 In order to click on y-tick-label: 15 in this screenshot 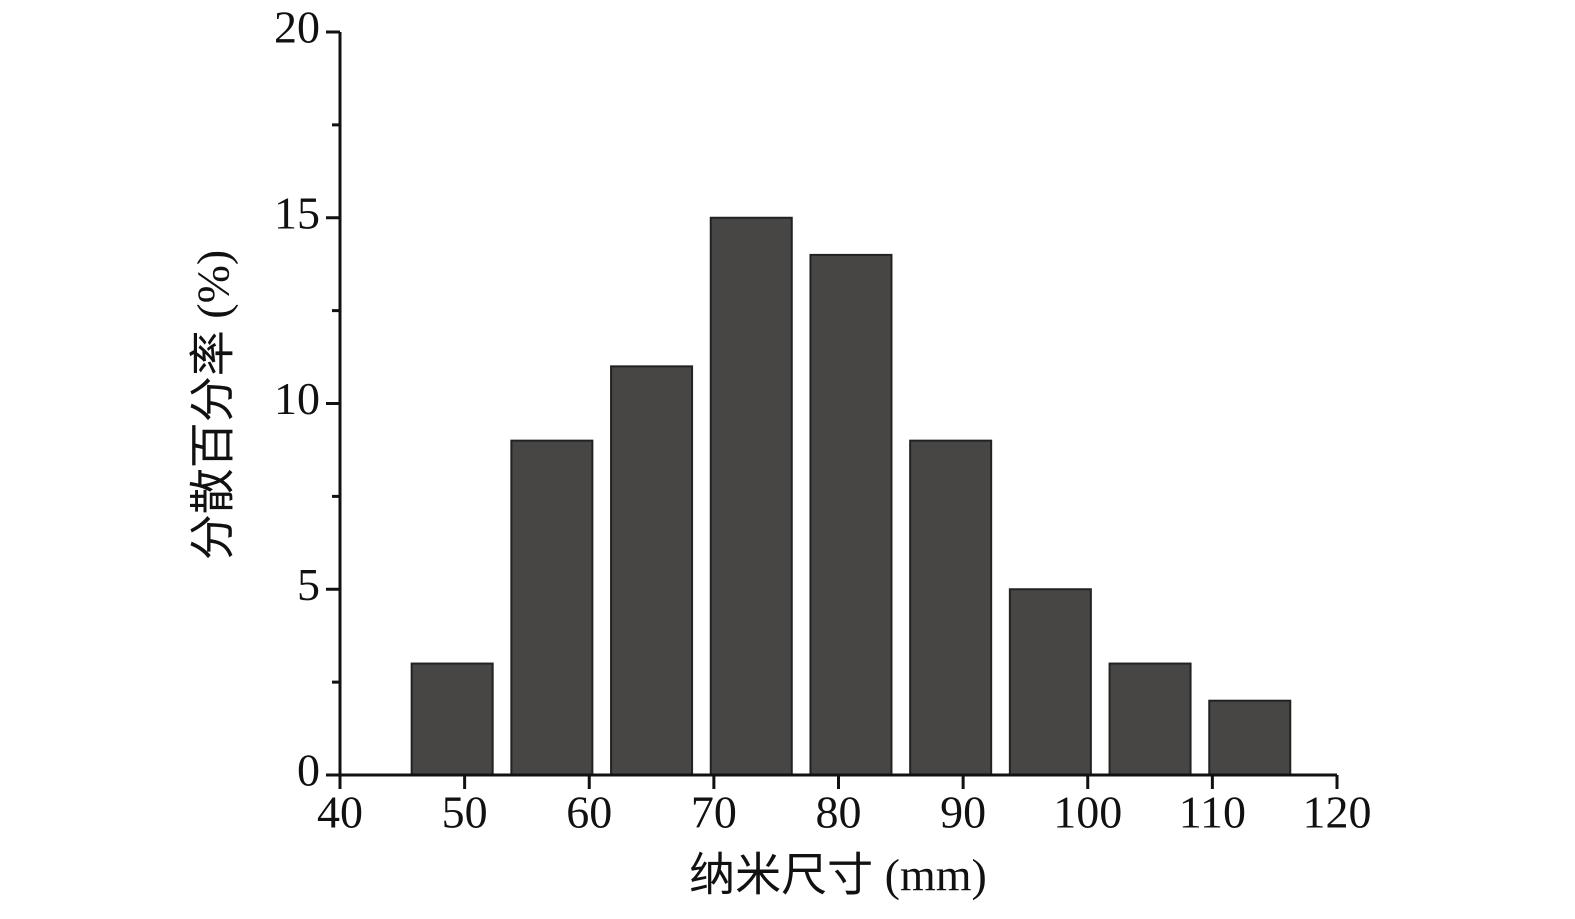, I will do `click(297, 212)`.